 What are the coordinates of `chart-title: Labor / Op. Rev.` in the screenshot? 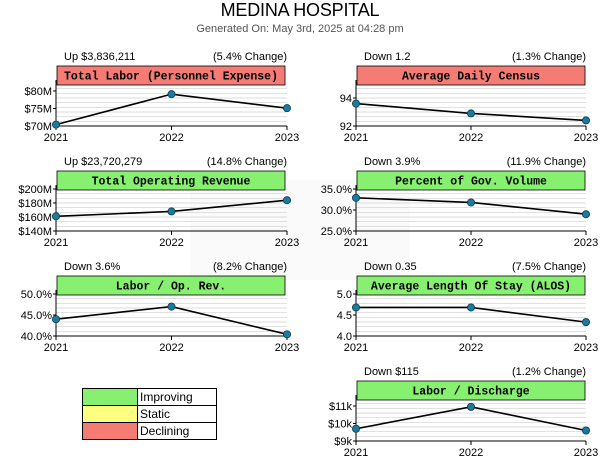 It's located at (171, 287).